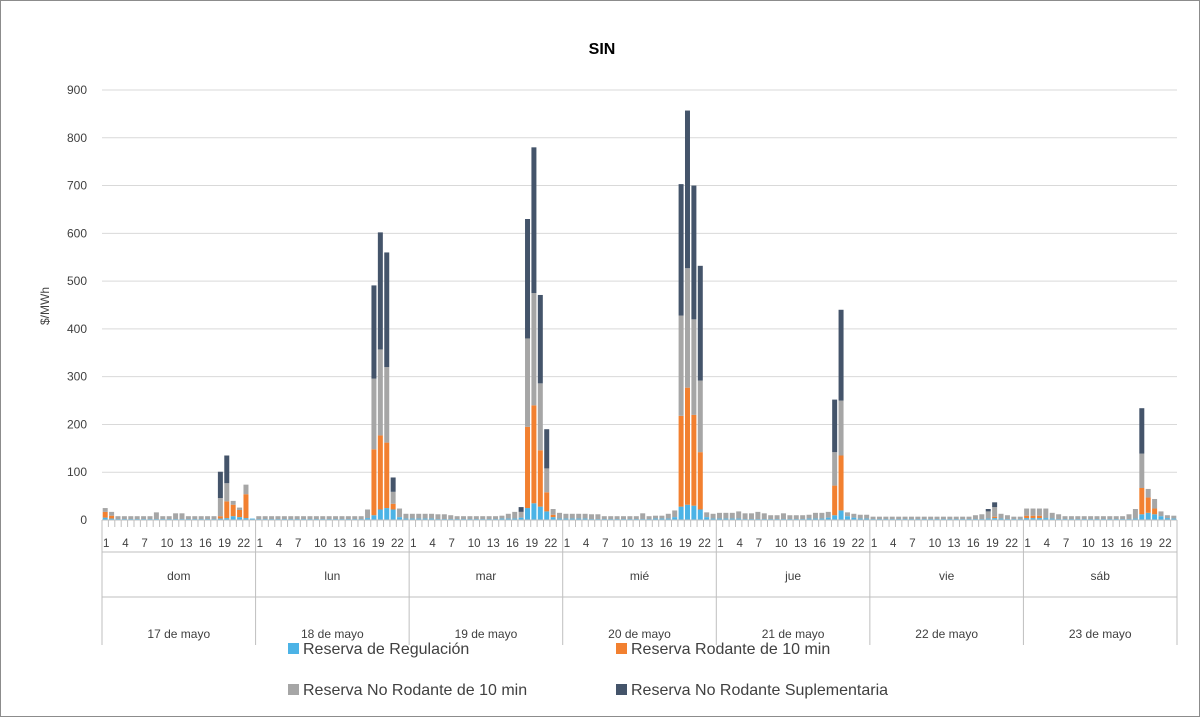  Describe the element at coordinates (1100, 634) in the screenshot. I see `x-date-label: 23 de mayo` at that location.